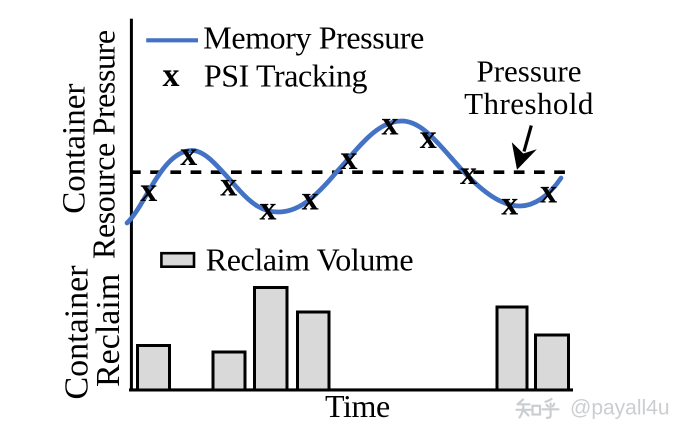  I want to click on svg-text: @payall4u, so click(620, 408).